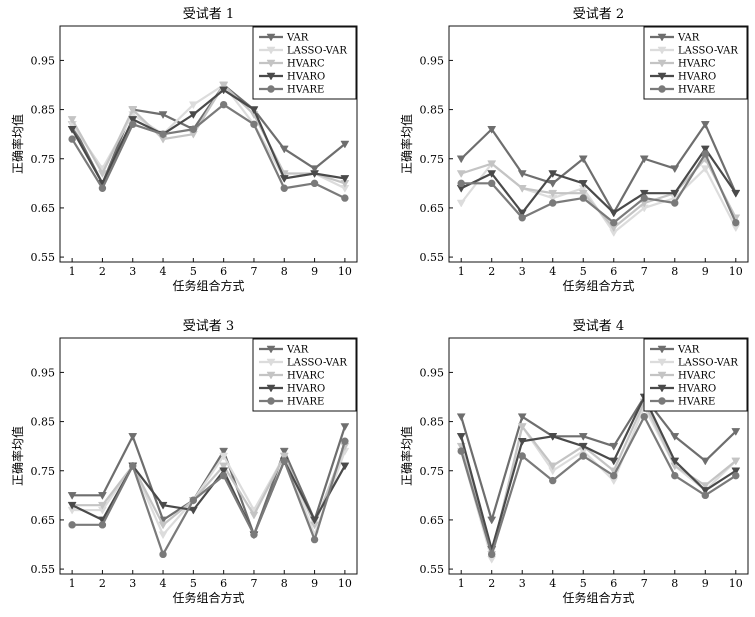 This screenshot has width=755, height=617. Describe the element at coordinates (696, 90) in the screenshot. I see `legend-label: HVARE` at that location.